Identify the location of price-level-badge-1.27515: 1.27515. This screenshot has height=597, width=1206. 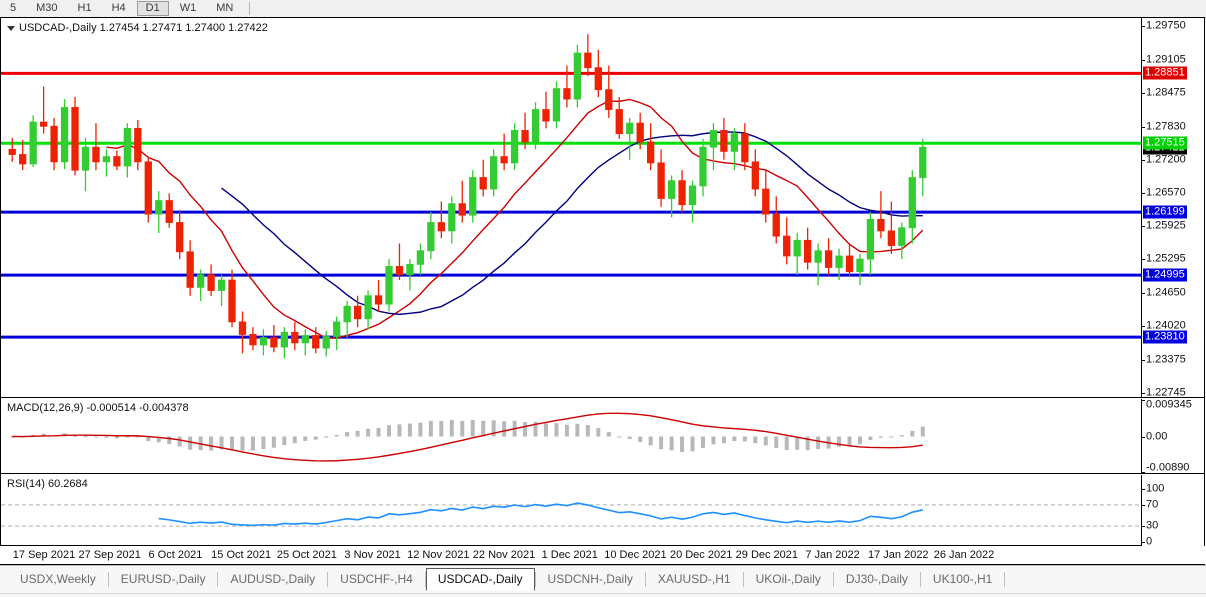
(1165, 143).